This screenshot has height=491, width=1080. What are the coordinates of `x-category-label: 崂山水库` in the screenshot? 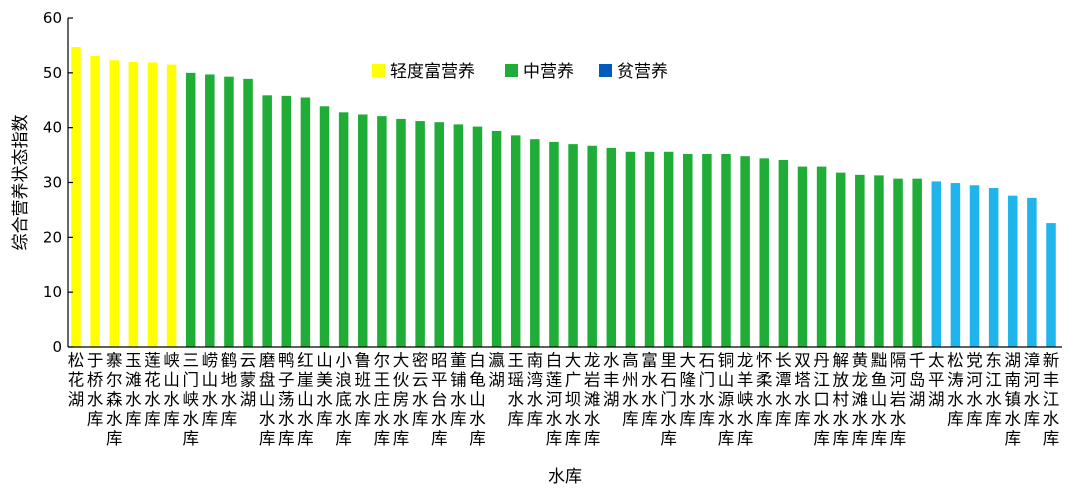 It's located at (210, 390).